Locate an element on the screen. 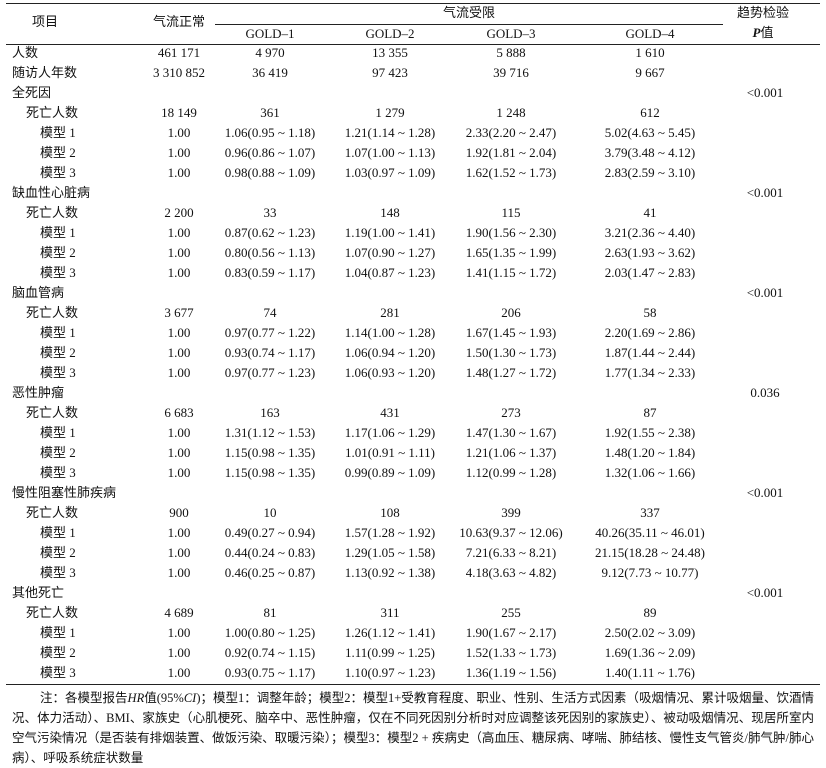 Image resolution: width=826 pixels, height=768 pixels. row-value: 4 689 is located at coordinates (179, 612).